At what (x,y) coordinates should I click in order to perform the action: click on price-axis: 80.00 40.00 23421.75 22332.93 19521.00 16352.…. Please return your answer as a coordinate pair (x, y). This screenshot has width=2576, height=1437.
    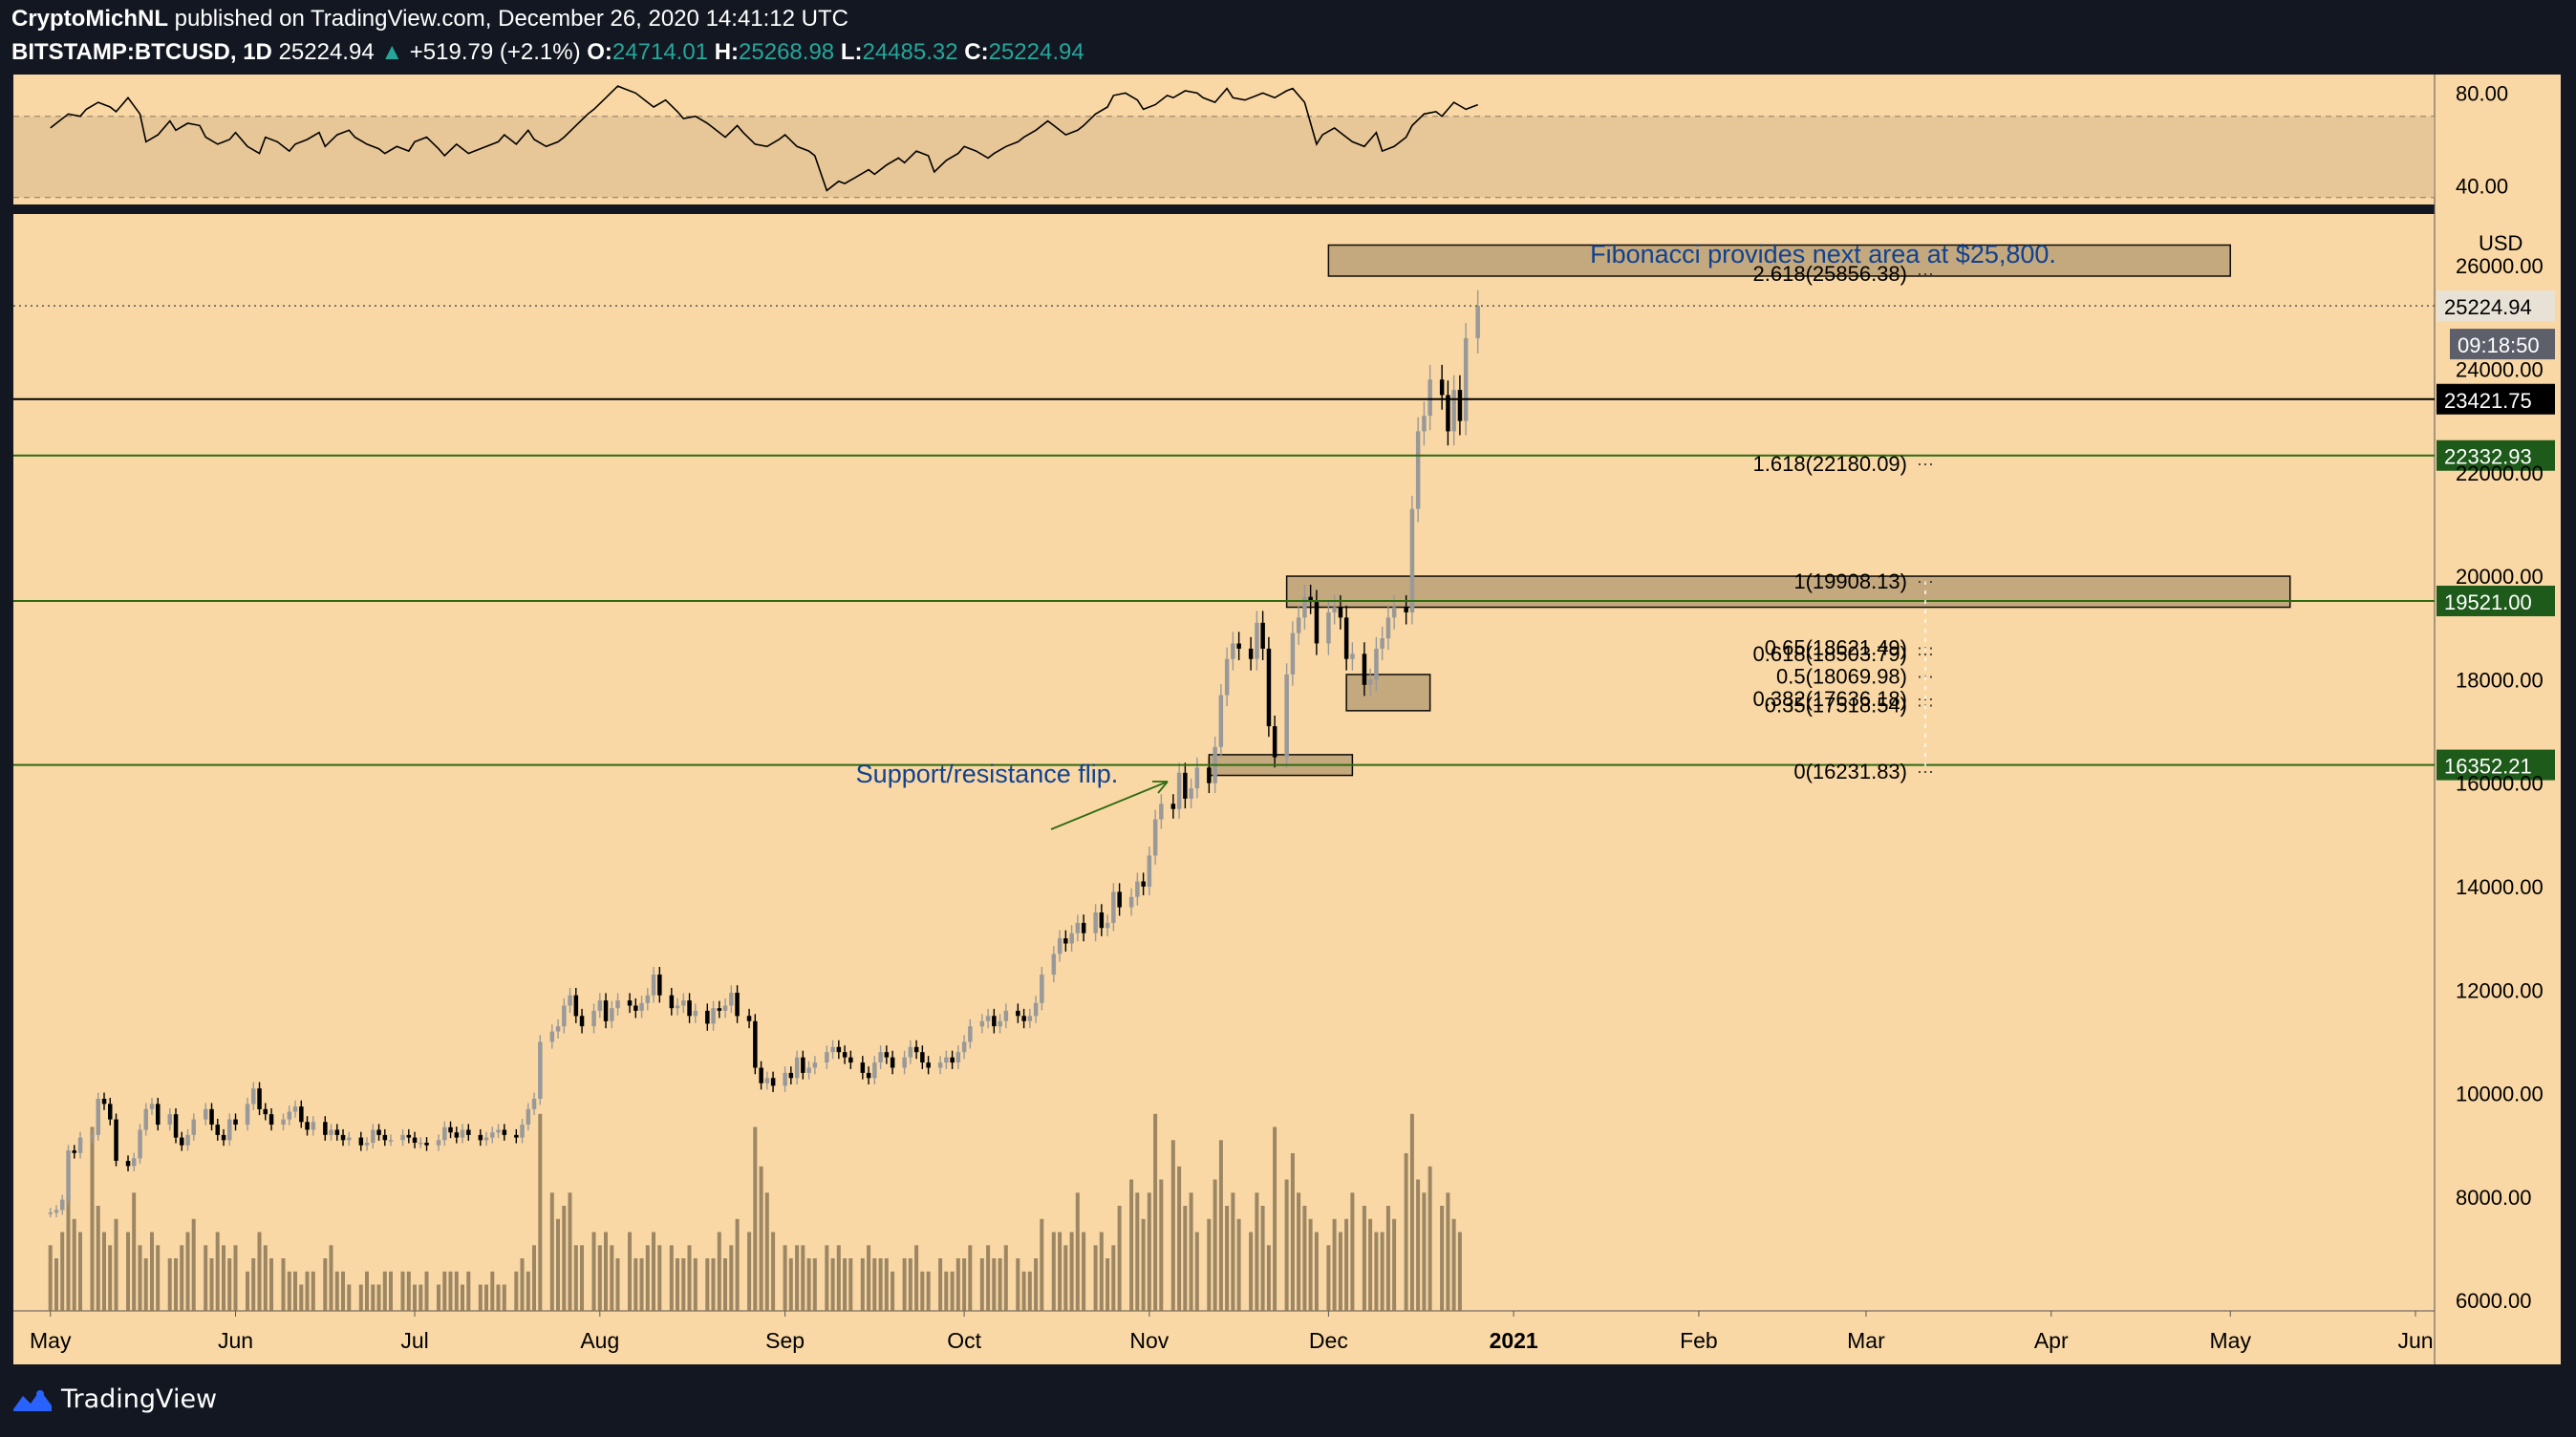
    Looking at the image, I should click on (2495, 697).